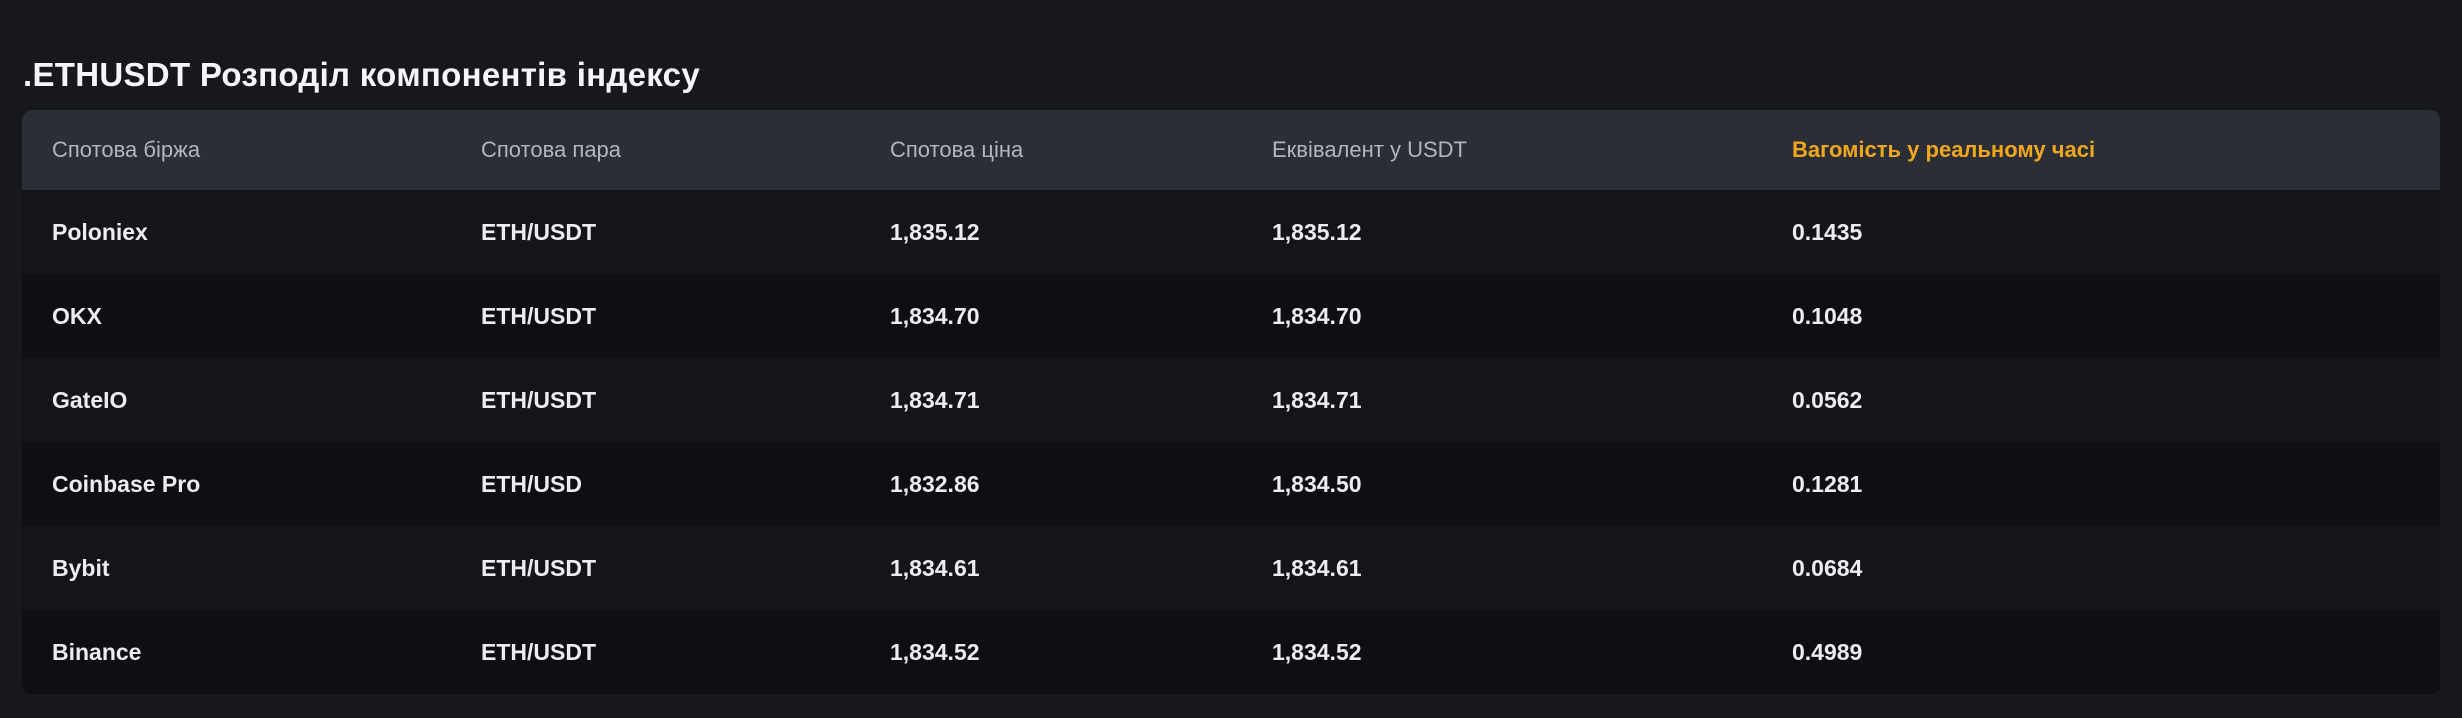 Image resolution: width=2462 pixels, height=718 pixels. Describe the element at coordinates (1827, 315) in the screenshot. I see `cell-weight: 0.1048` at that location.